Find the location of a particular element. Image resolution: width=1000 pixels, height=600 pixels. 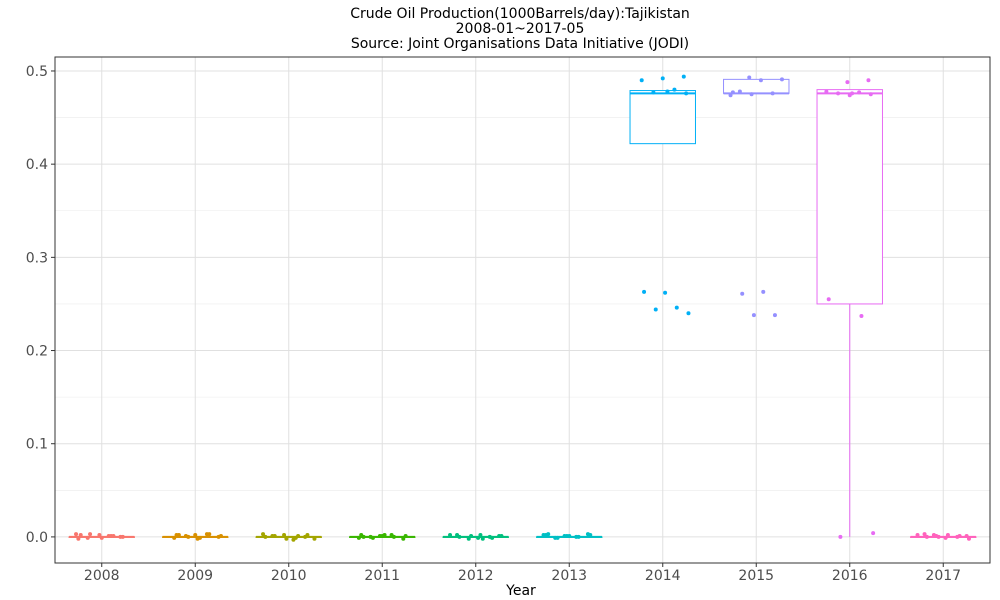

x-axis: 2008 2009 2010 2011 2012 2013 2014 2015 2016 2017 is located at coordinates (522, 573).